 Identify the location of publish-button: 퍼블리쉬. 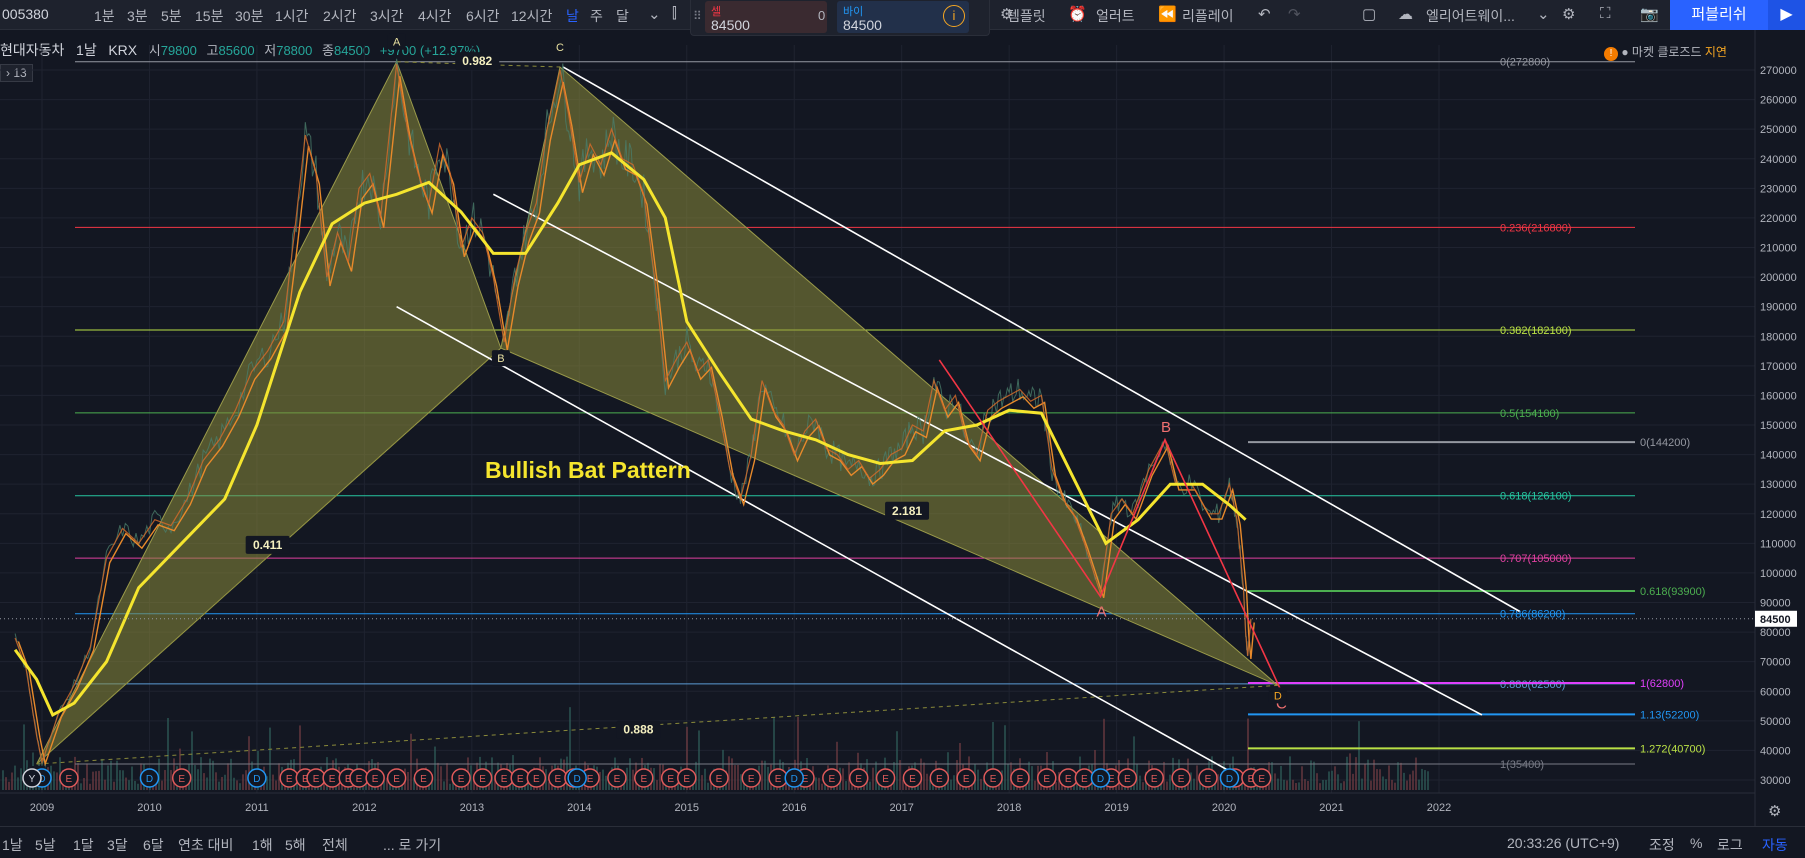
(1719, 15).